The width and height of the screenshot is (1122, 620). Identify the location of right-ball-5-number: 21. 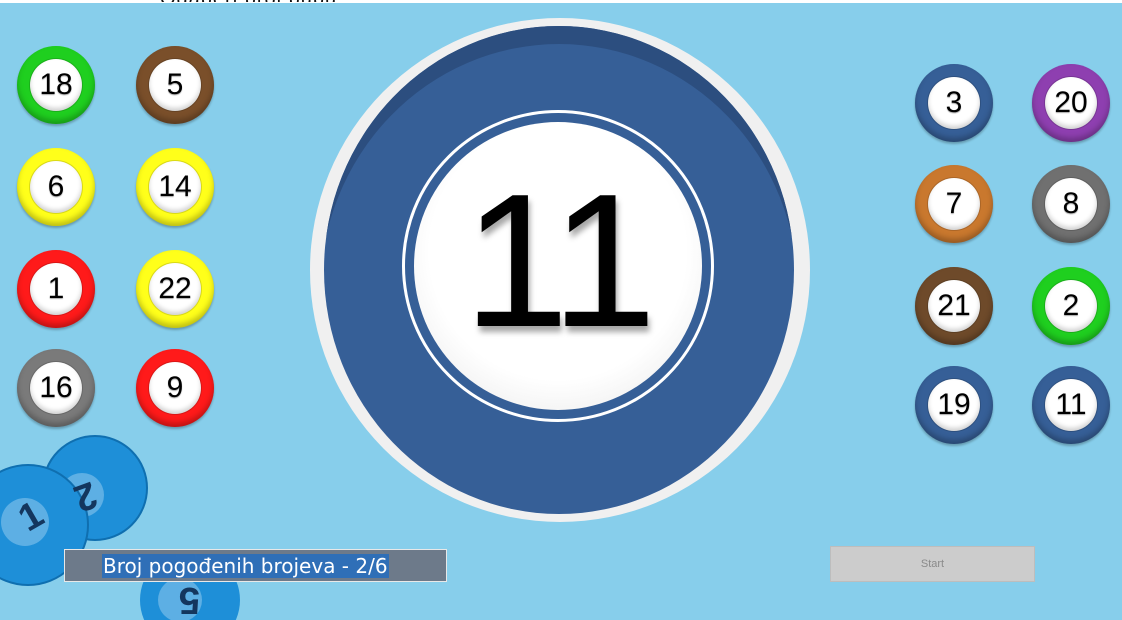
(954, 305).